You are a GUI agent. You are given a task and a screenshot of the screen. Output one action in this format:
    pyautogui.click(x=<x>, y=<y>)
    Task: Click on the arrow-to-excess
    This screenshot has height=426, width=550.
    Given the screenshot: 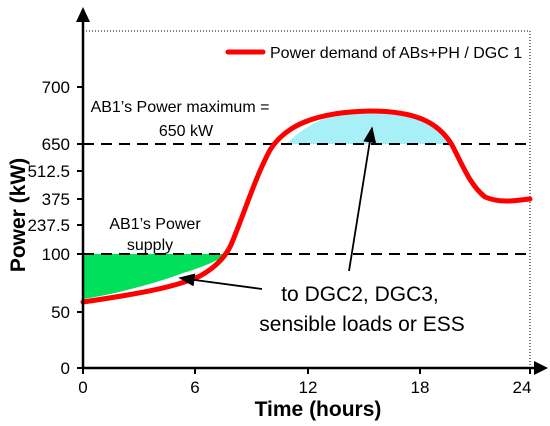 What is the action you would take?
    pyautogui.click(x=362, y=199)
    